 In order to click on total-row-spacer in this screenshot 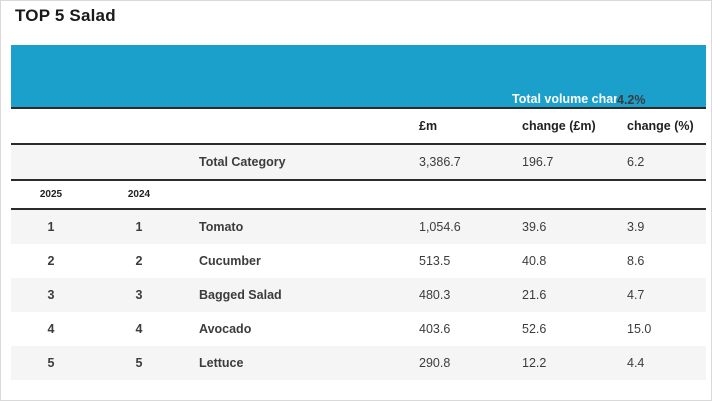, I will do `click(99, 162)`.